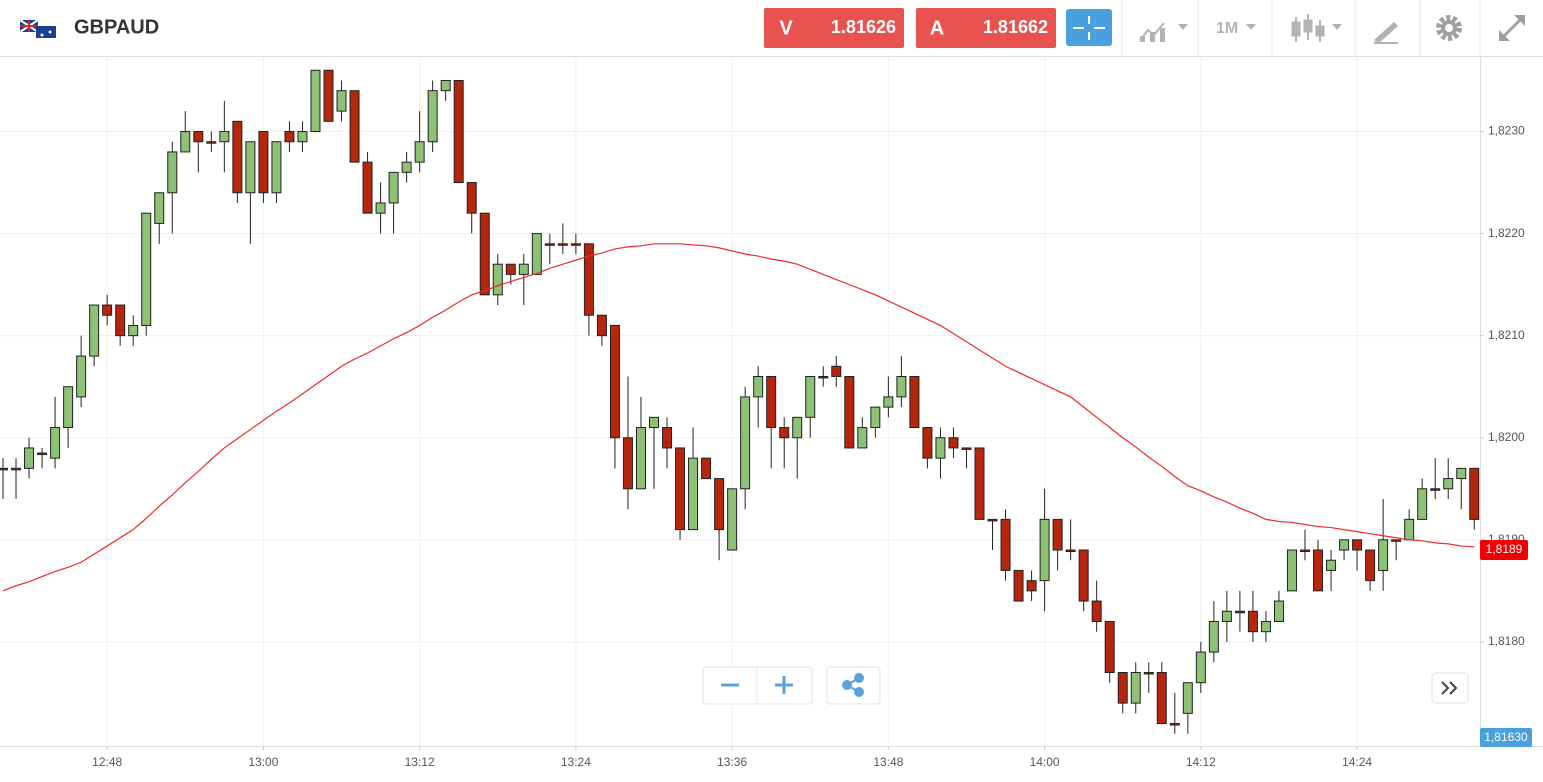  I want to click on settings-button, so click(1449, 28).